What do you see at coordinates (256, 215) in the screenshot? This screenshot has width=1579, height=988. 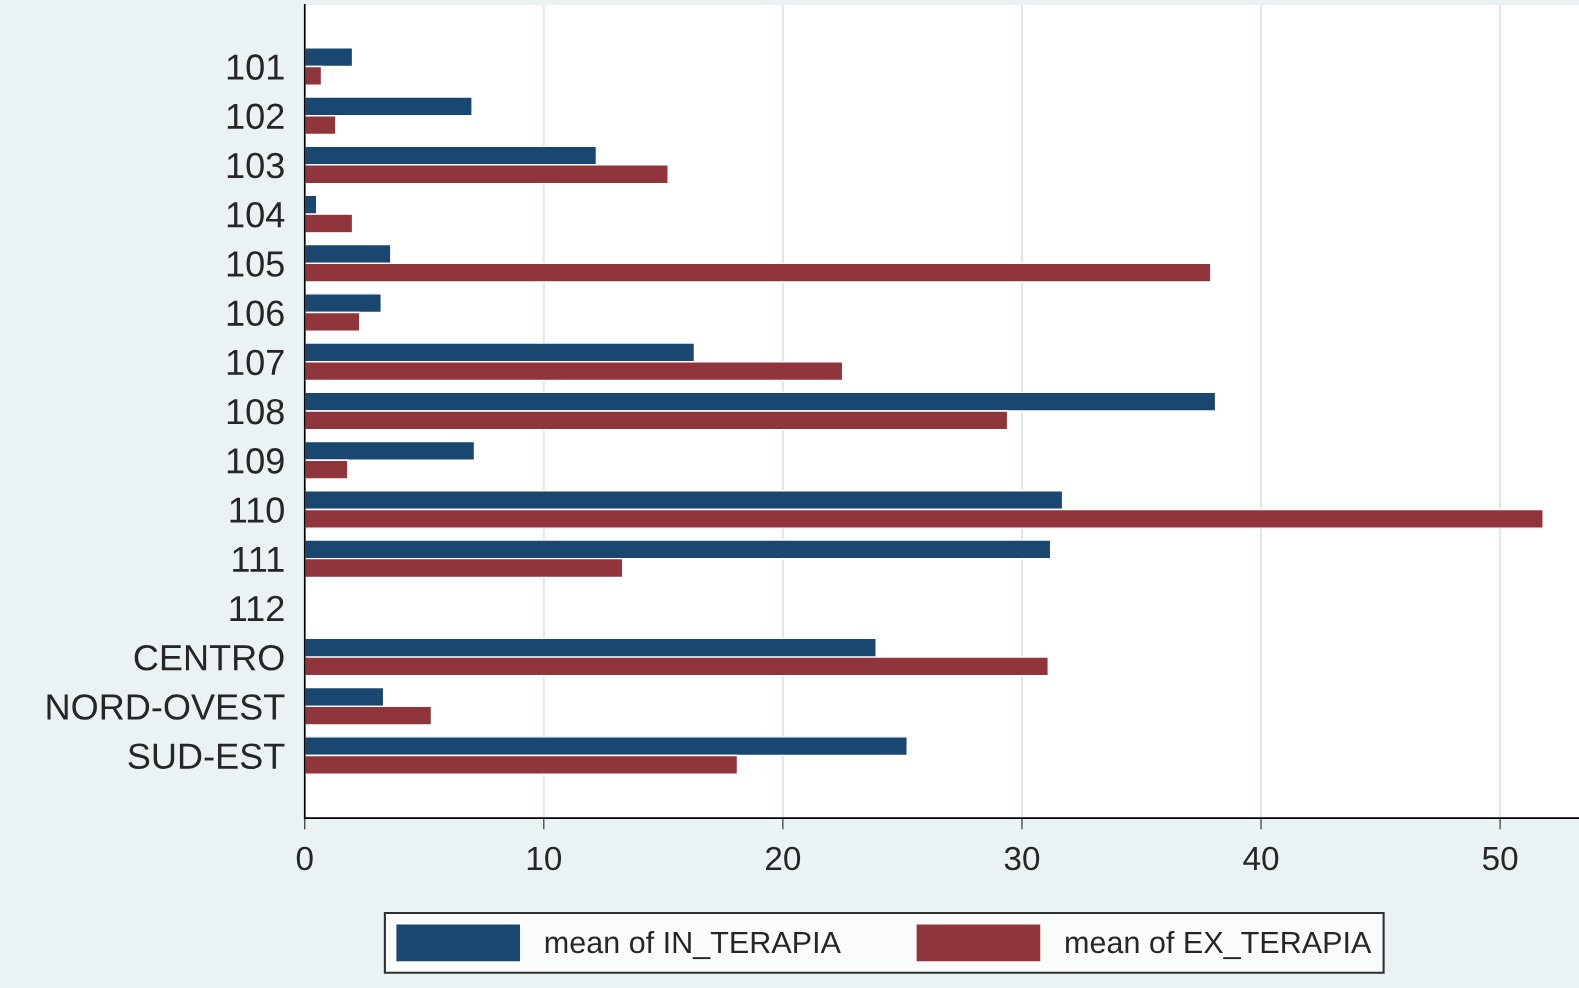 I see `y-tick-label: 104` at bounding box center [256, 215].